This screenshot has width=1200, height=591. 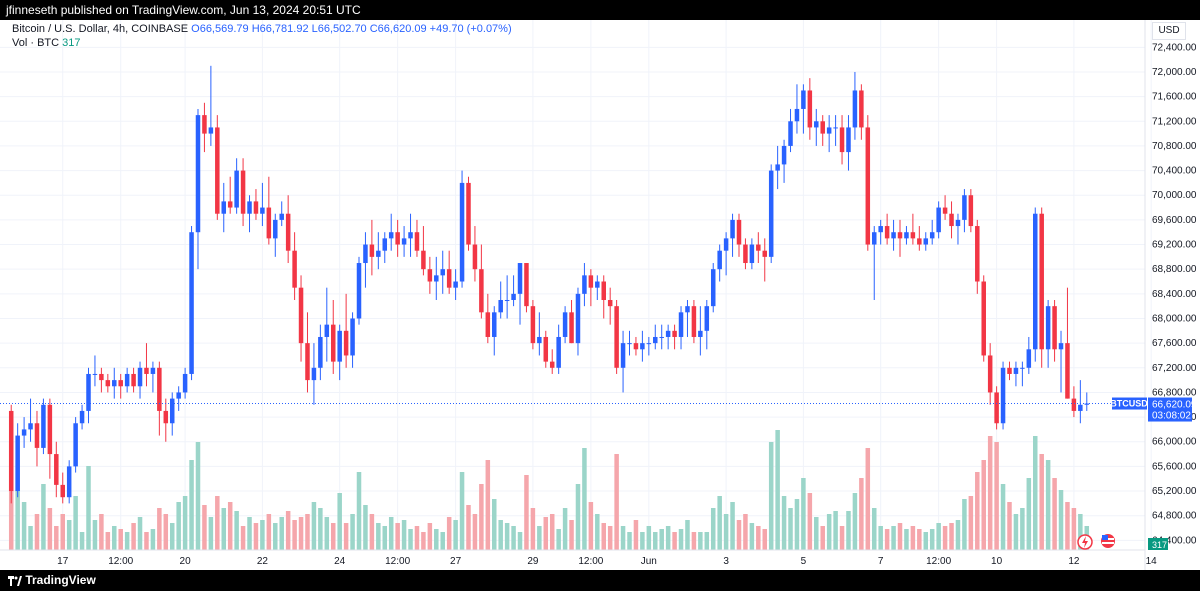 What do you see at coordinates (1074, 561) in the screenshot?
I see `time-tick-label: 12` at bounding box center [1074, 561].